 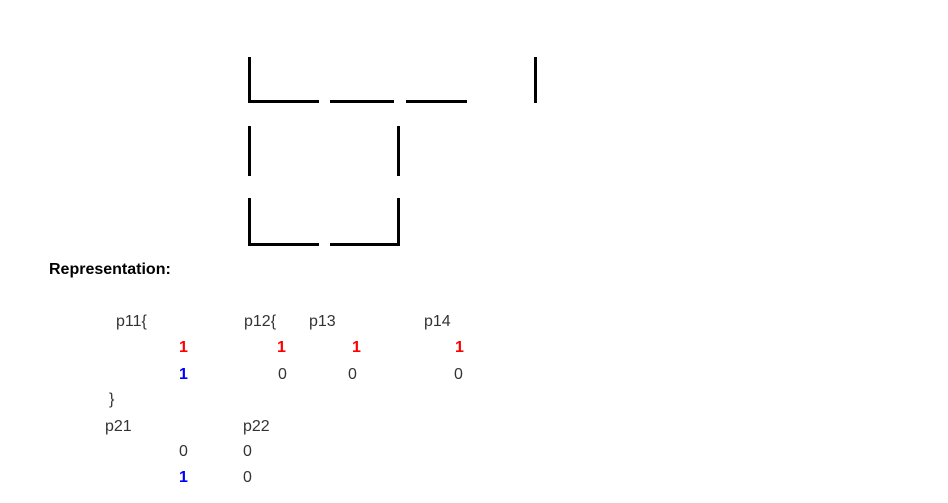 I want to click on label-p22: p22, so click(x=256, y=426).